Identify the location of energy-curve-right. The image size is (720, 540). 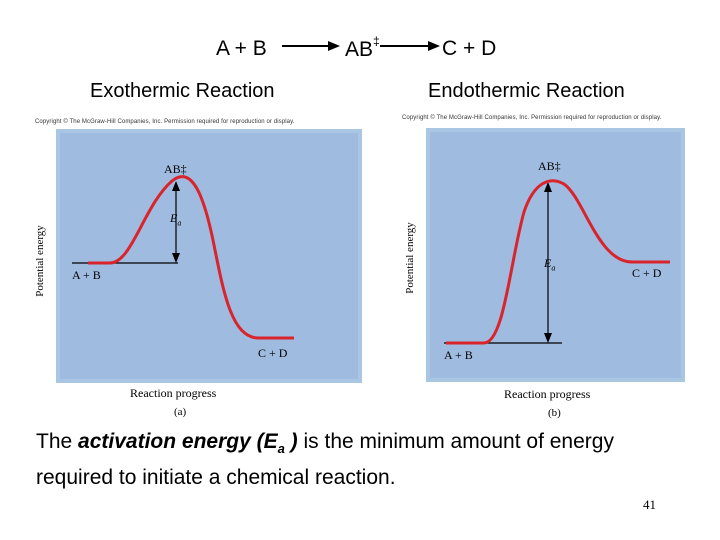
(558, 262).